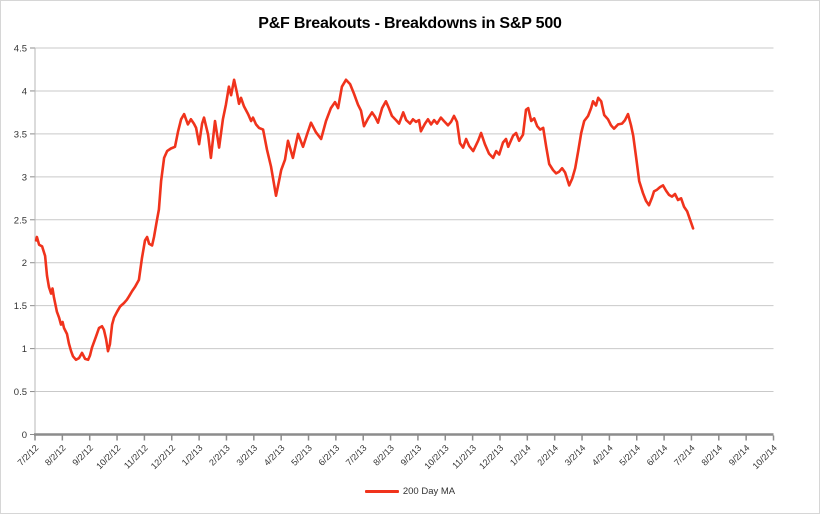  What do you see at coordinates (163, 457) in the screenshot?
I see `x-tick-label: 12/2/12` at bounding box center [163, 457].